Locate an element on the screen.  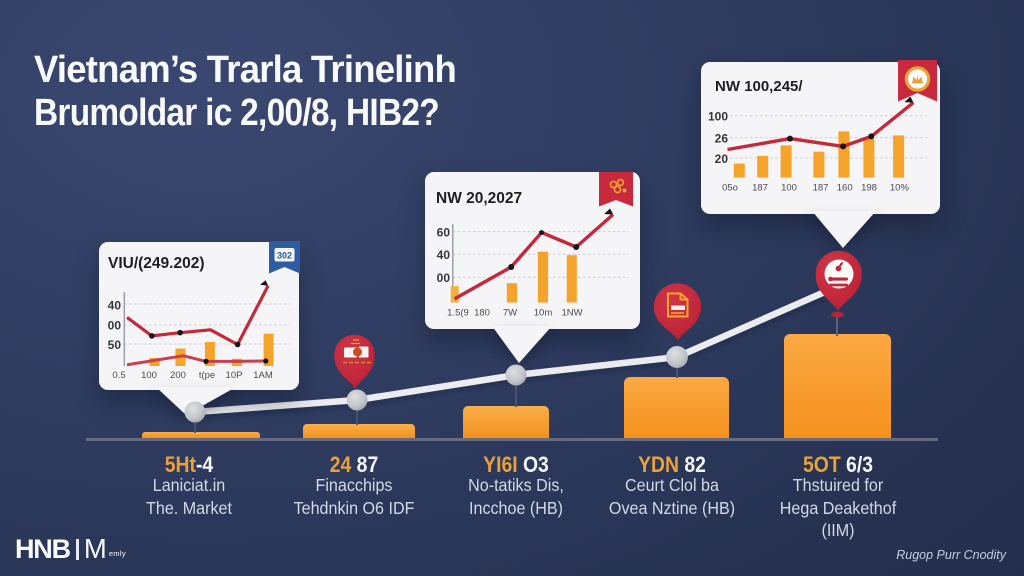
svg-text: 1NW is located at coordinates (571, 313).